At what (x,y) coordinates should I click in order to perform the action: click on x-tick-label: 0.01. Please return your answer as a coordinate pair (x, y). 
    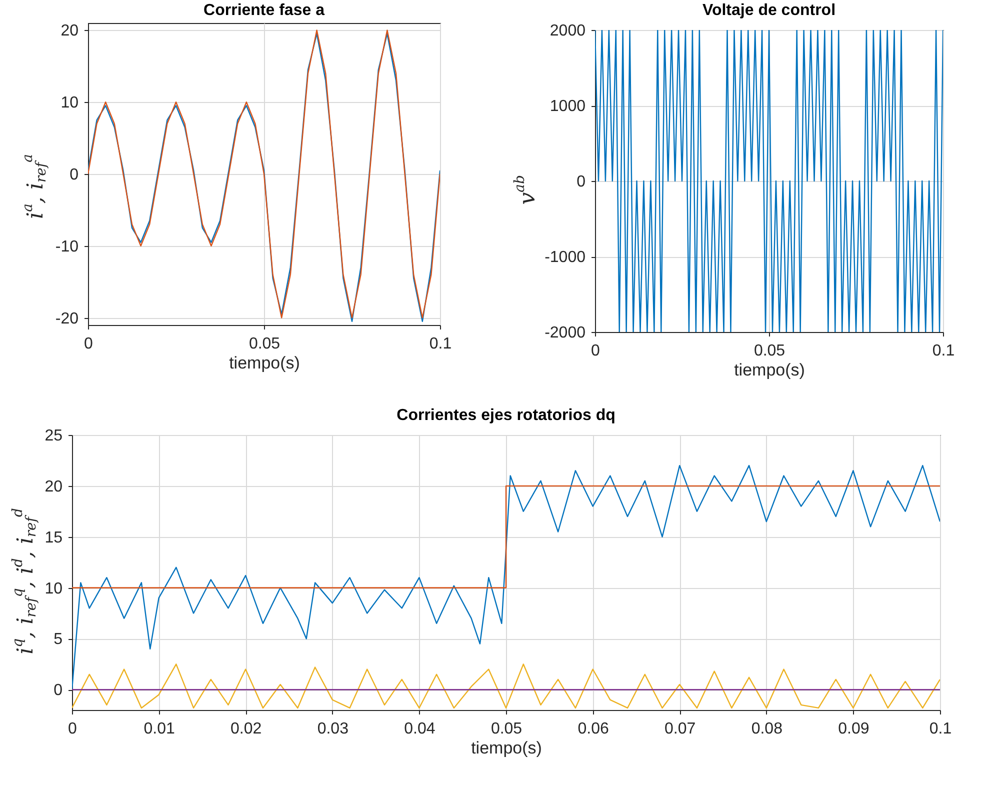
    Looking at the image, I should click on (159, 729).